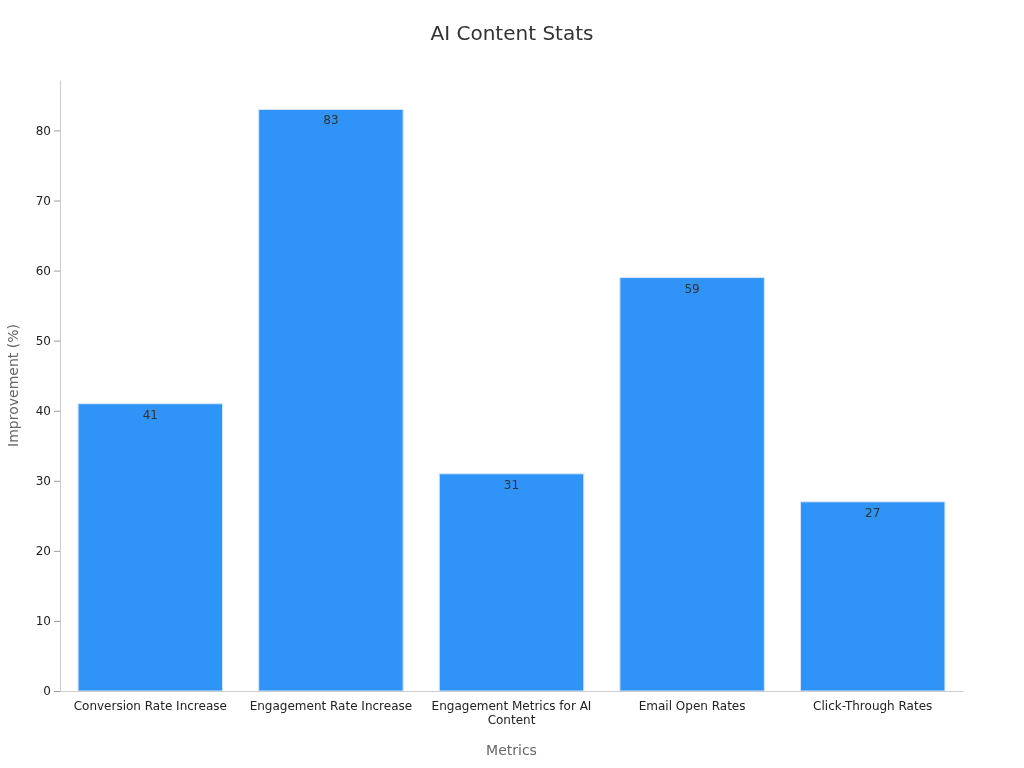 The image size is (1024, 768). What do you see at coordinates (150, 414) in the screenshot?
I see `data-label: 41` at bounding box center [150, 414].